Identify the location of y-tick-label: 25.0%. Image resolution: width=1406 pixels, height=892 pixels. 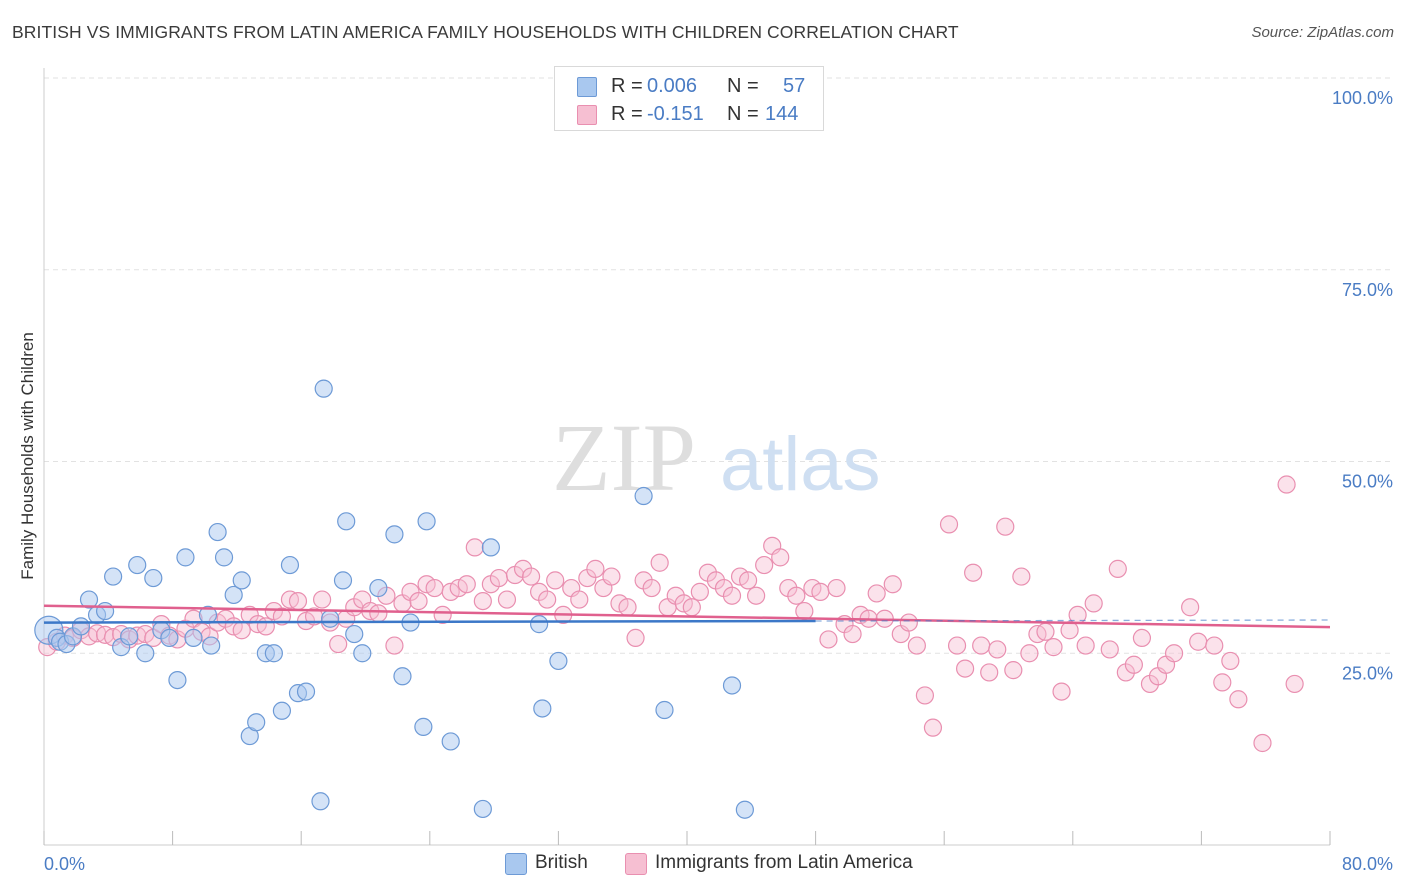
(1367, 673).